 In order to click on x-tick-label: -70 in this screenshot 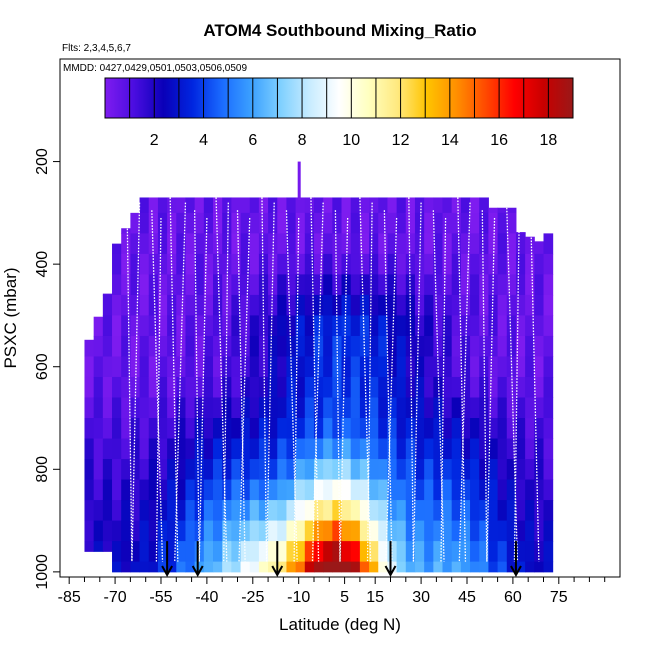, I will do `click(115, 597)`.